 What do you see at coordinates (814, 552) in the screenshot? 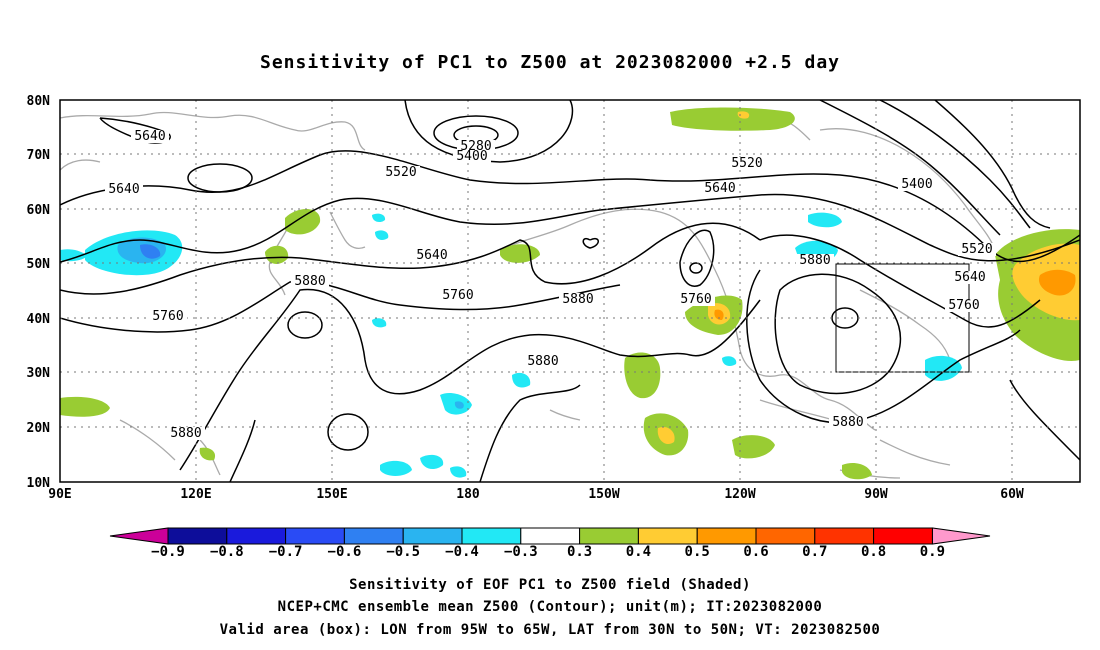
I see `colorbar-label: 0.7` at bounding box center [814, 552].